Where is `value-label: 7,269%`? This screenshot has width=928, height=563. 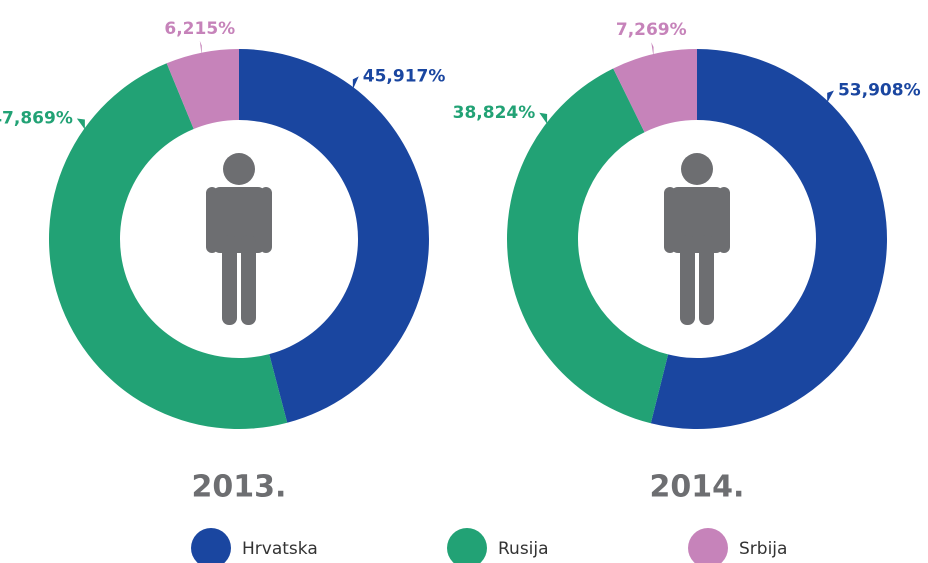
value-label: 7,269% is located at coordinates (651, 30).